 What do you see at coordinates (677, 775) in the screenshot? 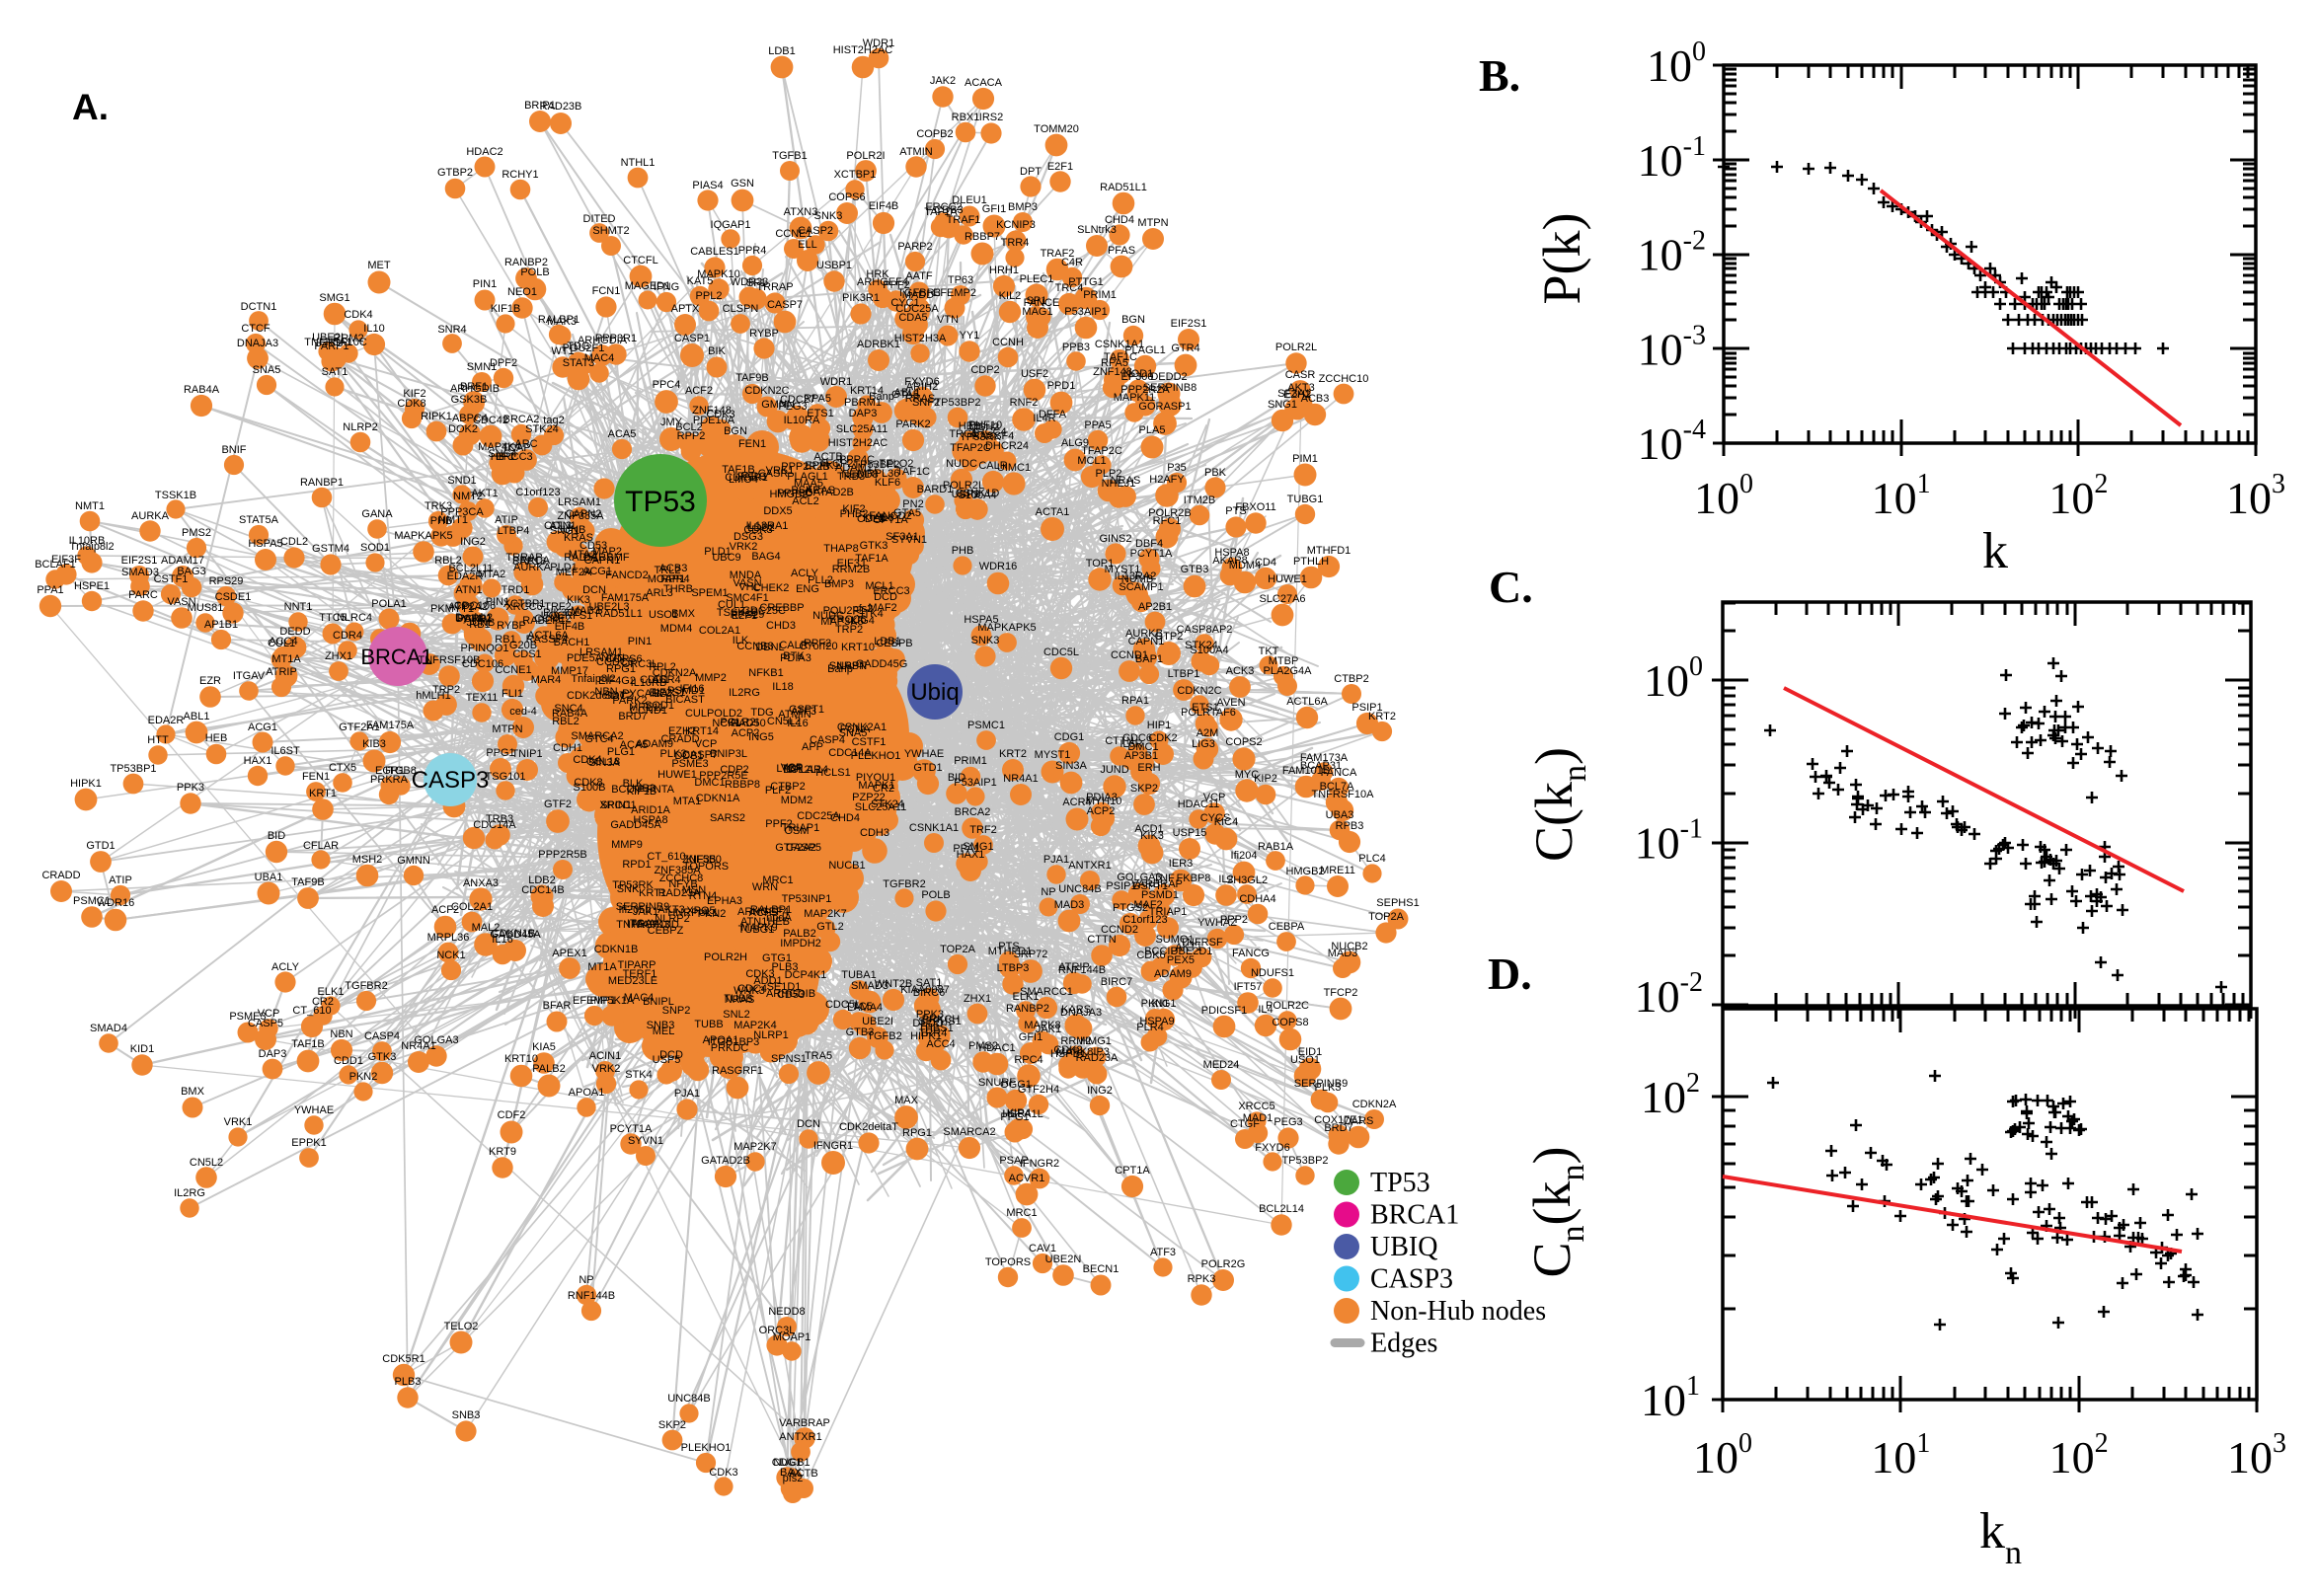
I see `svg-text: HUWE1` at bounding box center [677, 775].